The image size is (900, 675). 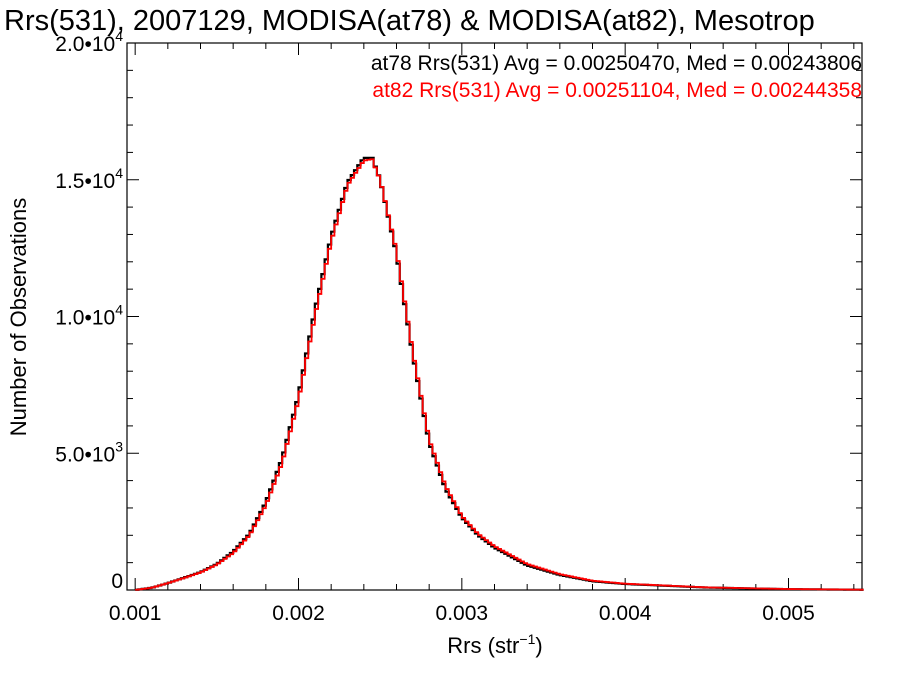 What do you see at coordinates (117, 581) in the screenshot?
I see `y-tick-label: 0` at bounding box center [117, 581].